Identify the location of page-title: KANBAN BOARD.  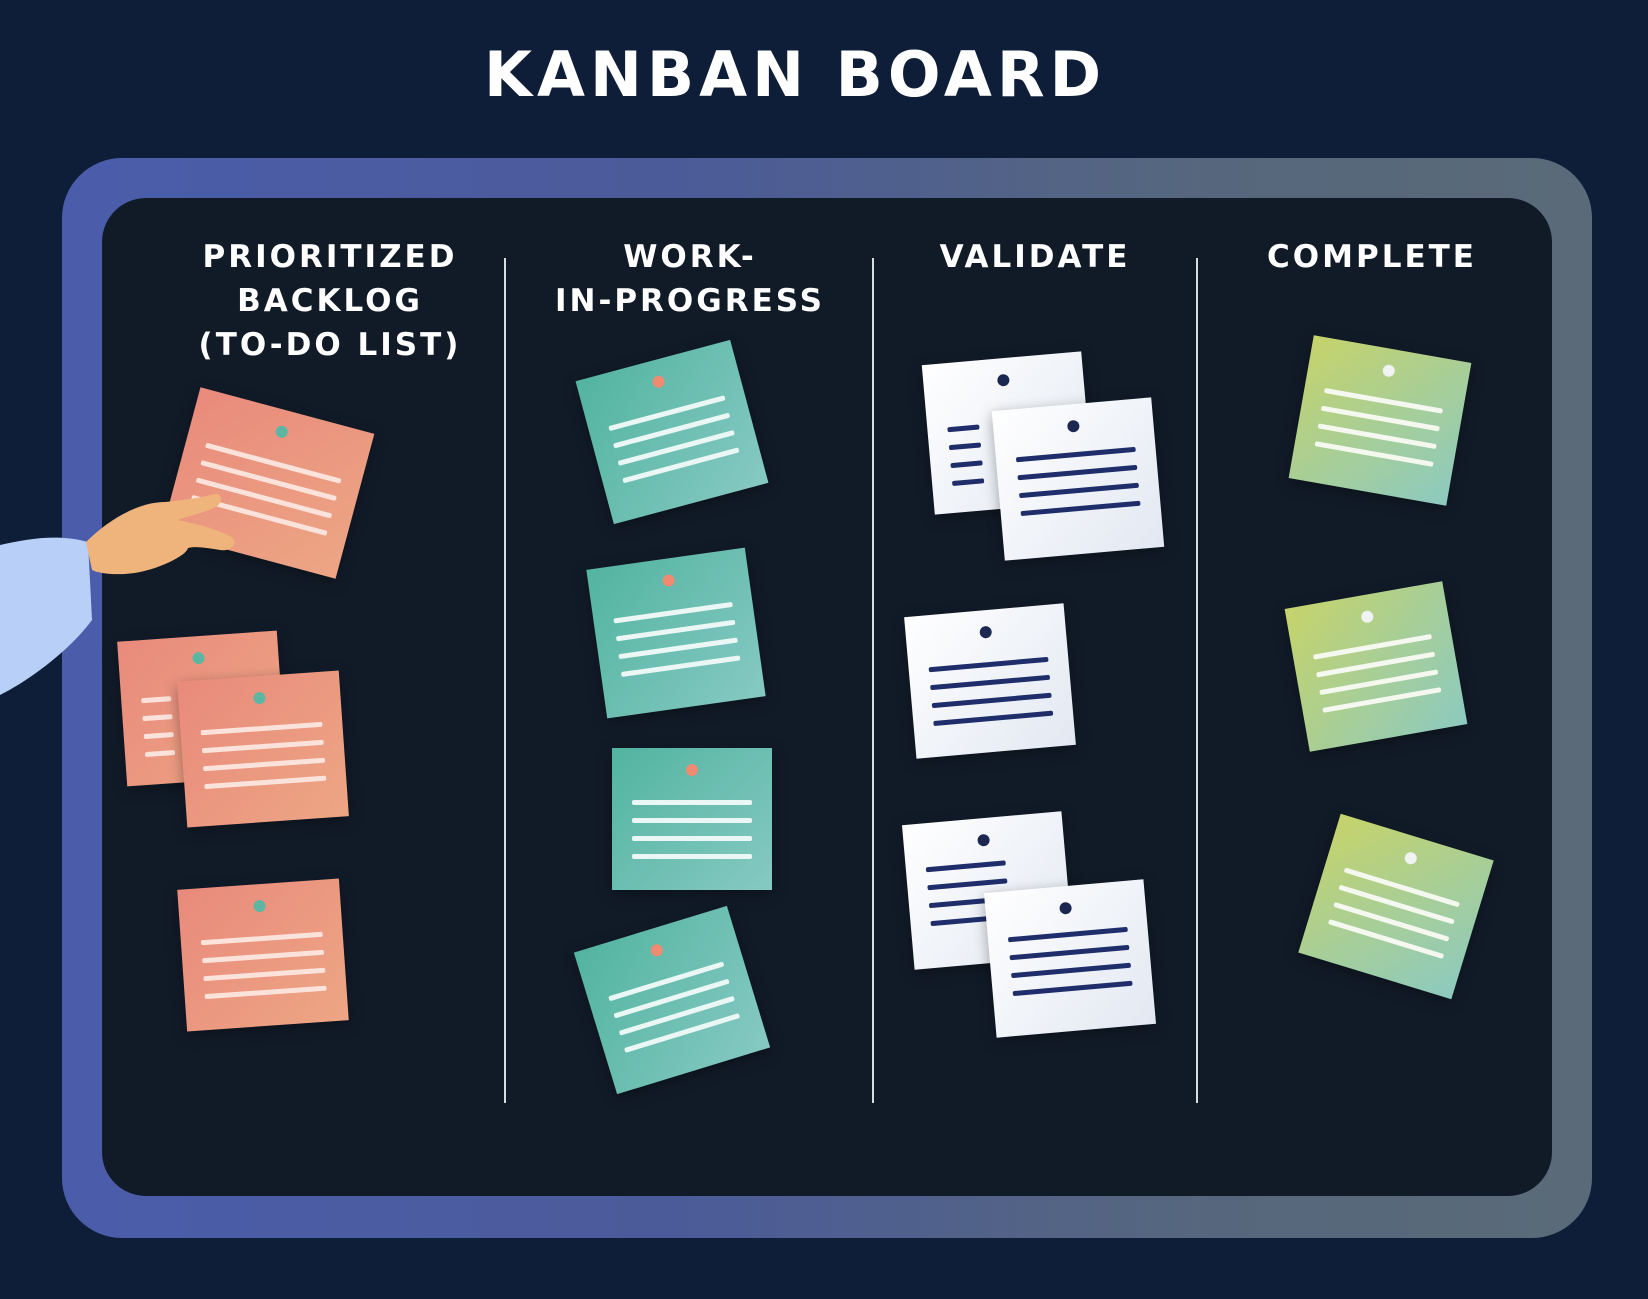
(795, 74).